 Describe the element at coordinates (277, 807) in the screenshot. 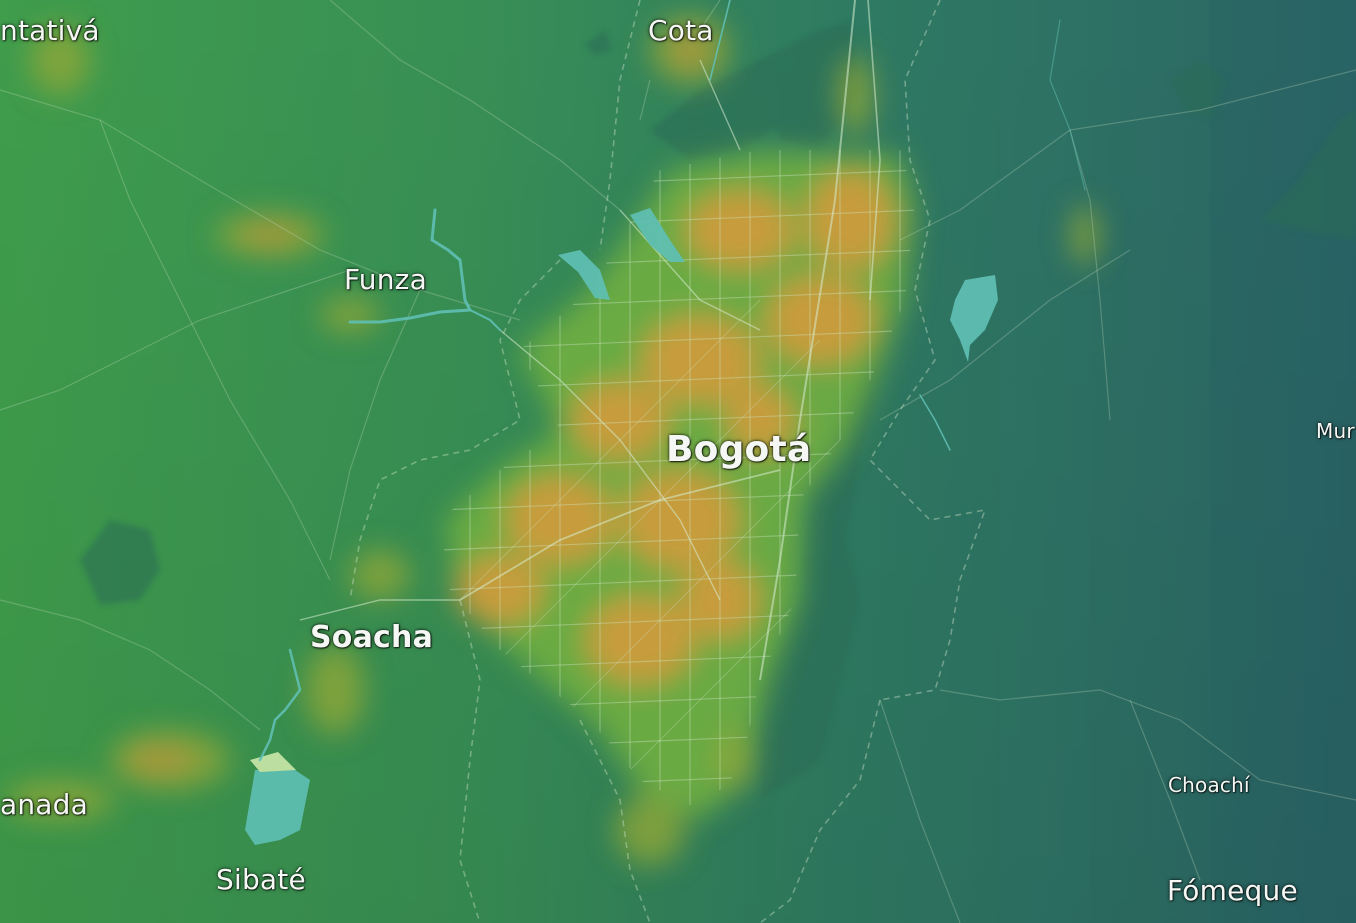

I see `reservoir-sibate` at that location.